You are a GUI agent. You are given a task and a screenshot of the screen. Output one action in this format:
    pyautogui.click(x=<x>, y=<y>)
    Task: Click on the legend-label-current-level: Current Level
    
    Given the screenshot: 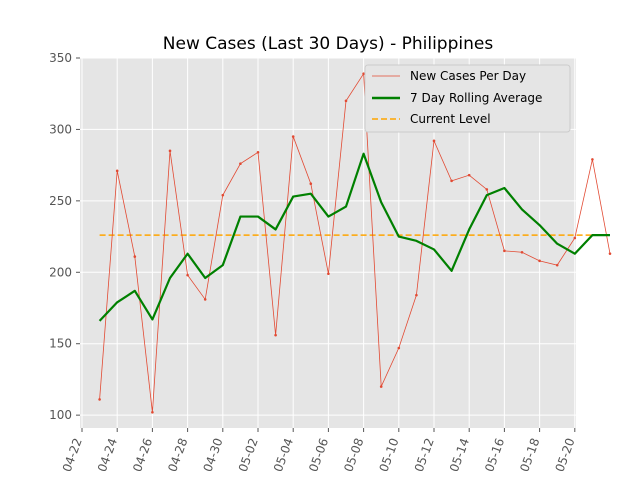 What is the action you would take?
    pyautogui.click(x=450, y=119)
    